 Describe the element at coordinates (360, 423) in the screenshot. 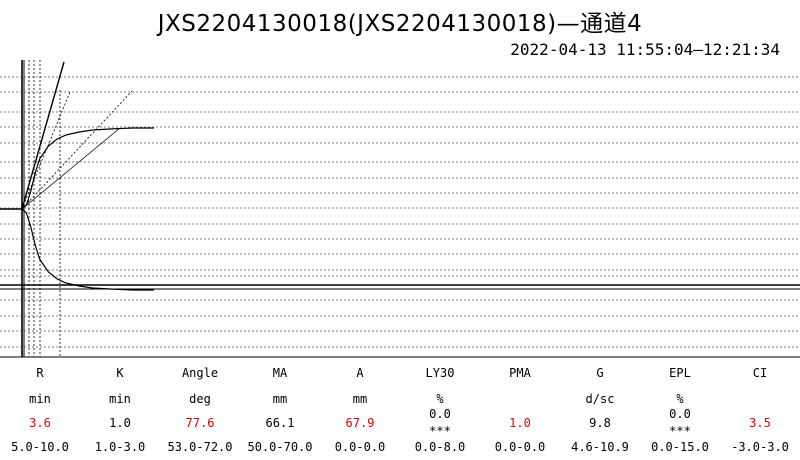

I see `param-value: 67.9` at that location.